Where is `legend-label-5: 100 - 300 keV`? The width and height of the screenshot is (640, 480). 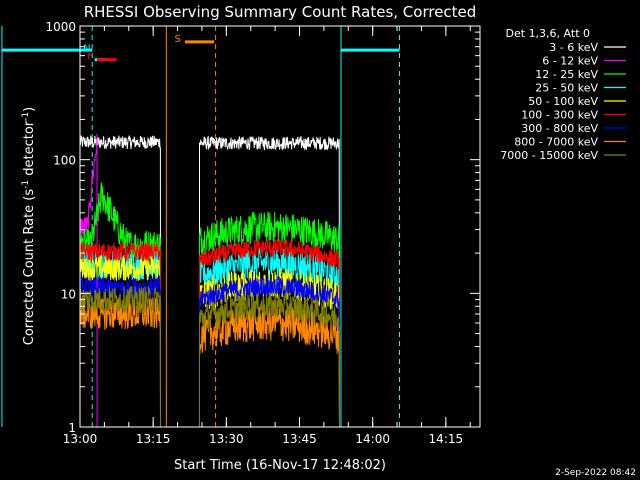 legend-label-5: 100 - 300 keV is located at coordinates (559, 115).